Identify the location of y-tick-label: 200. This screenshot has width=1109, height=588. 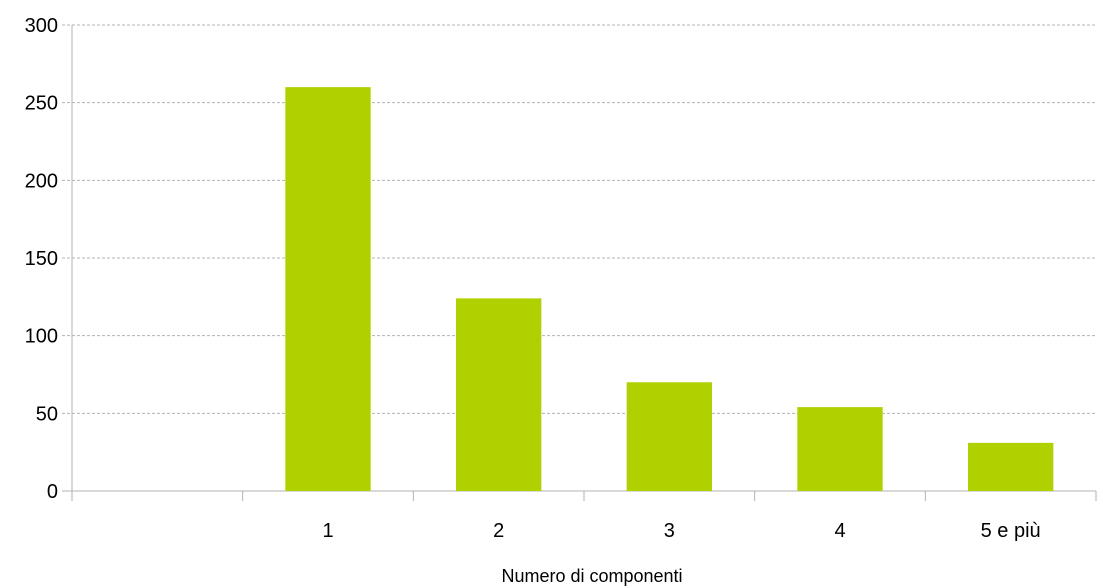
(41, 181).